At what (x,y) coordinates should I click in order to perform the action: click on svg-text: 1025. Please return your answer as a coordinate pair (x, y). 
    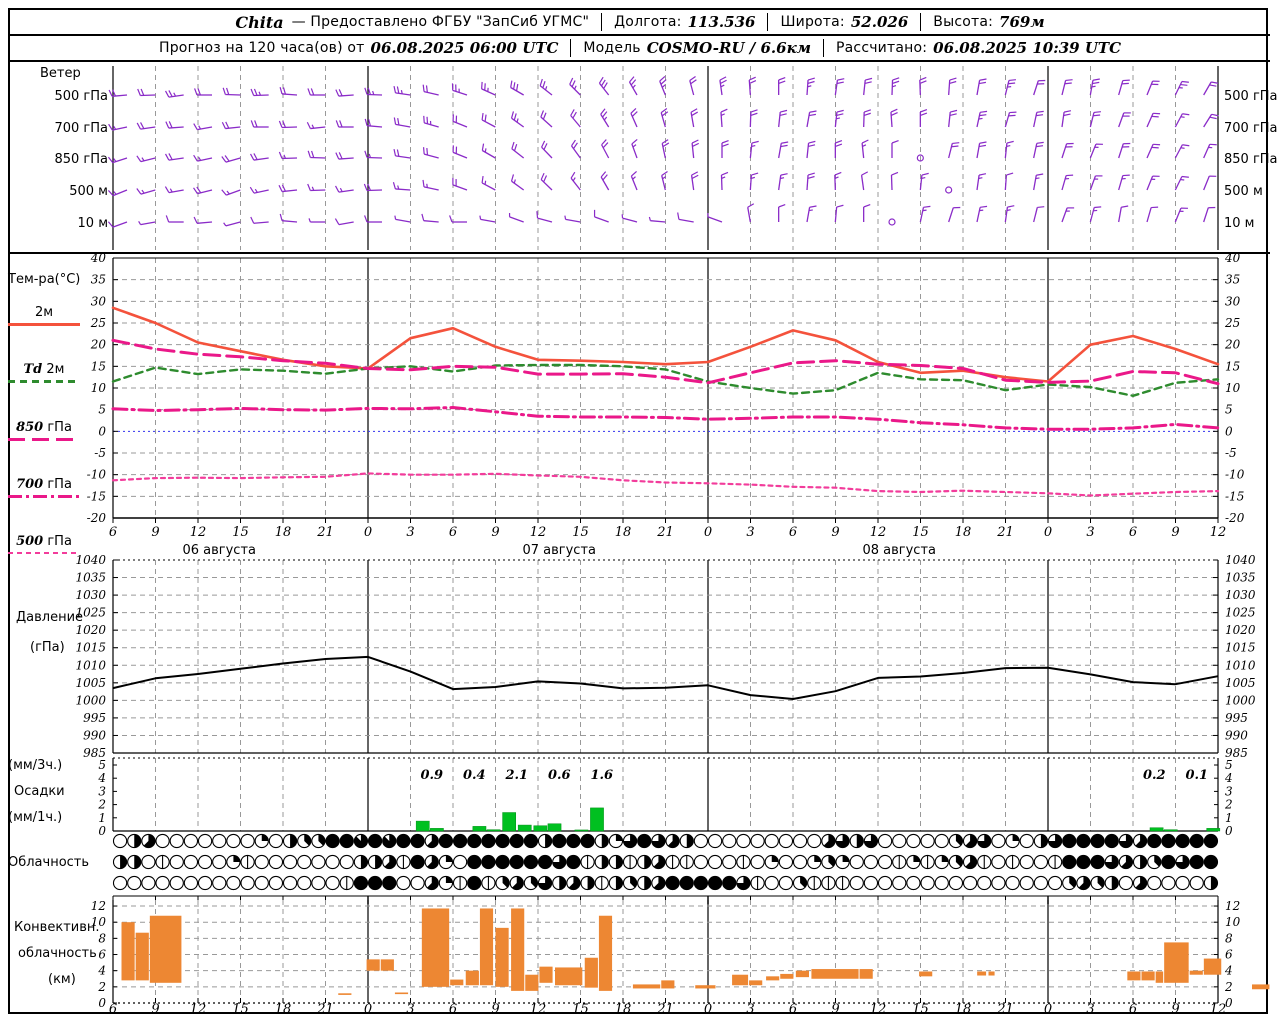
    Looking at the image, I should click on (1240, 613).